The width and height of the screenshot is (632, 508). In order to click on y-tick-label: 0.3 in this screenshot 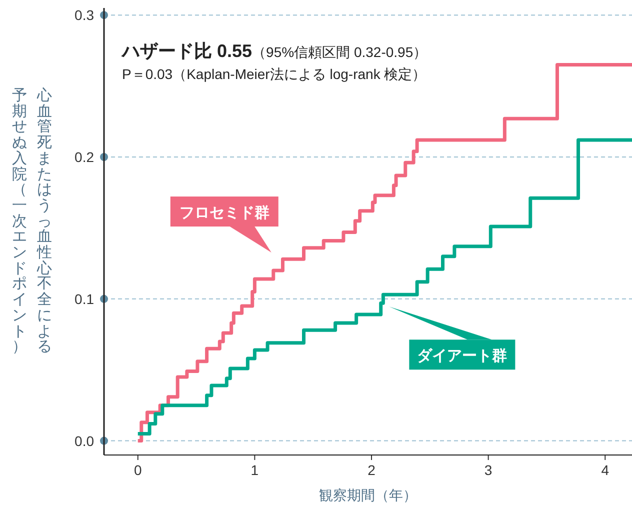, I will do `click(84, 15)`.